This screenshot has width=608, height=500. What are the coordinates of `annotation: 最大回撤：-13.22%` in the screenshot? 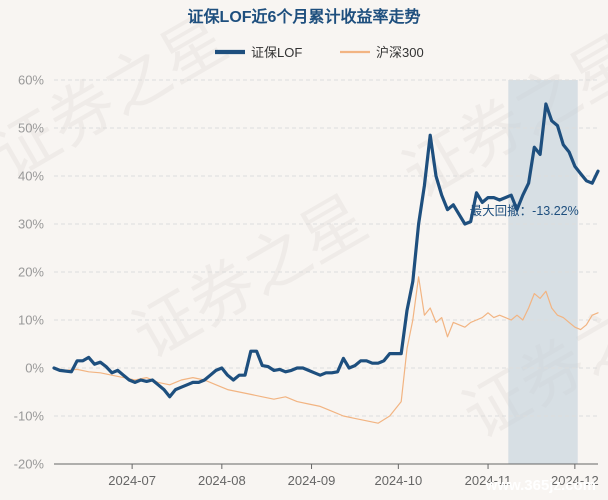 It's located at (524, 210).